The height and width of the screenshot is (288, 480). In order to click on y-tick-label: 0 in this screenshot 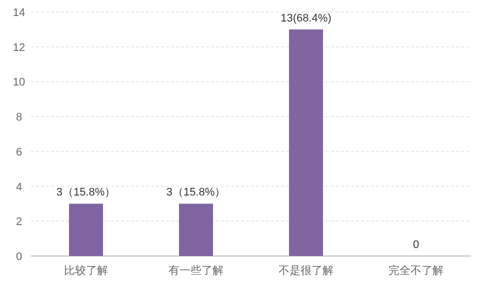, I will do `click(19, 257)`.